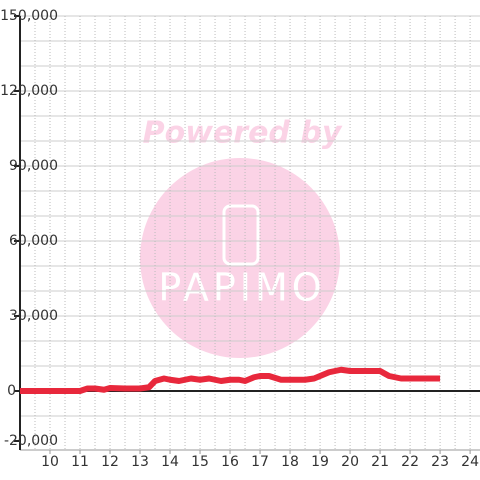 This screenshot has width=480, height=480. What do you see at coordinates (110, 462) in the screenshot?
I see `x-tick-label: 12` at bounding box center [110, 462].